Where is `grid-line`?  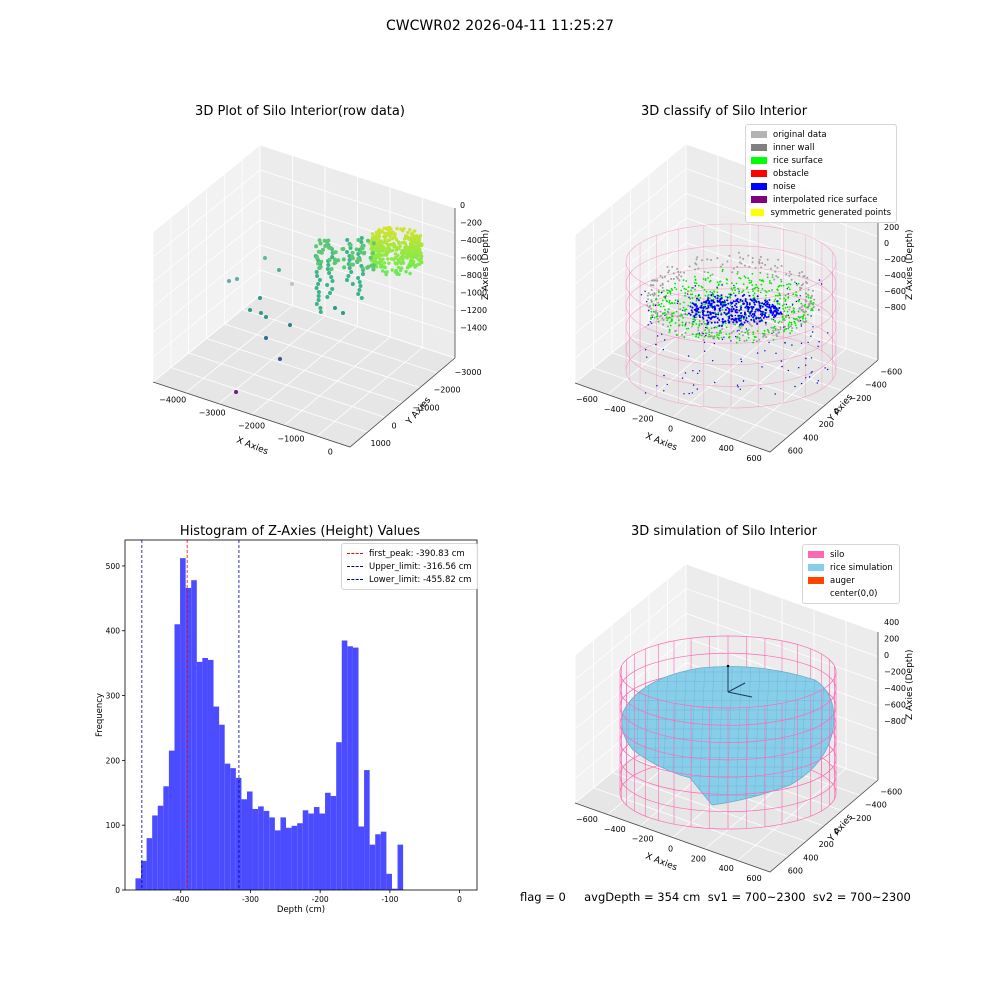
grid-line is located at coordinates (792, 394).